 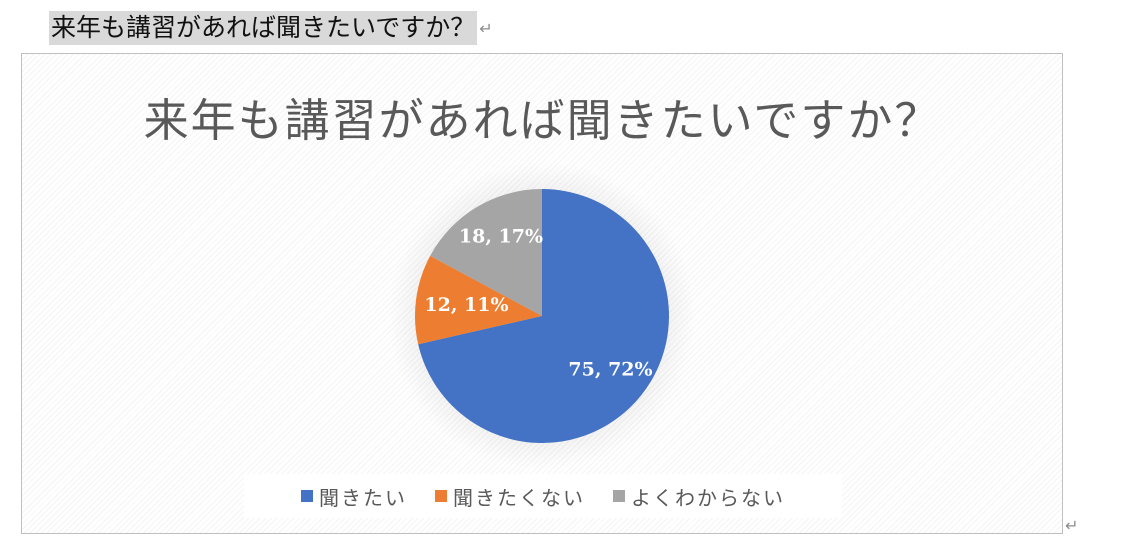 I want to click on legend-item-0: 聞きたい, so click(x=354, y=496).